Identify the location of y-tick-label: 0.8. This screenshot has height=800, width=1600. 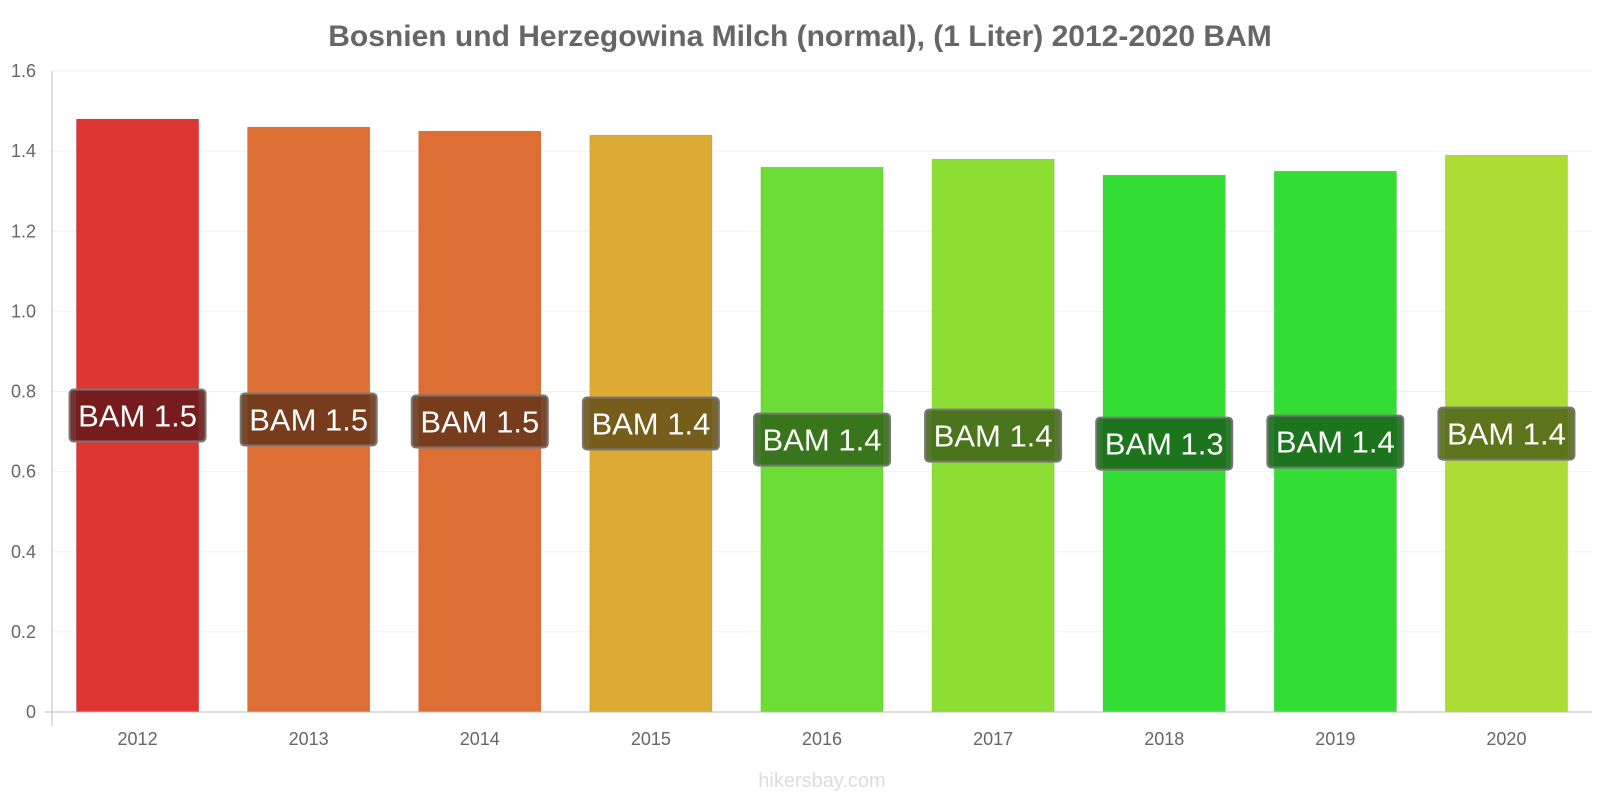
(23, 392).